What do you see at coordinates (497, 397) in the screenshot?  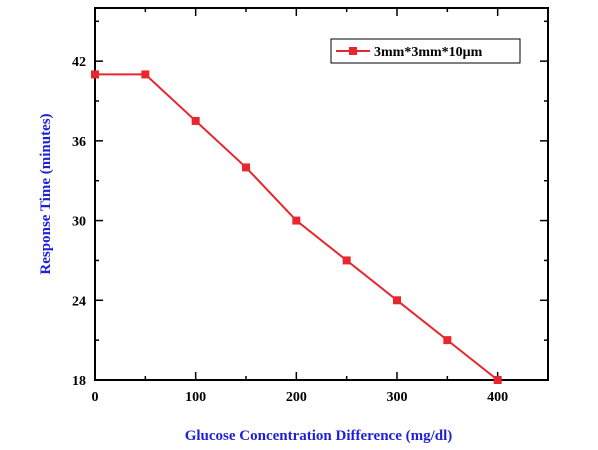 I see `x-tick-label: 400` at bounding box center [497, 397].